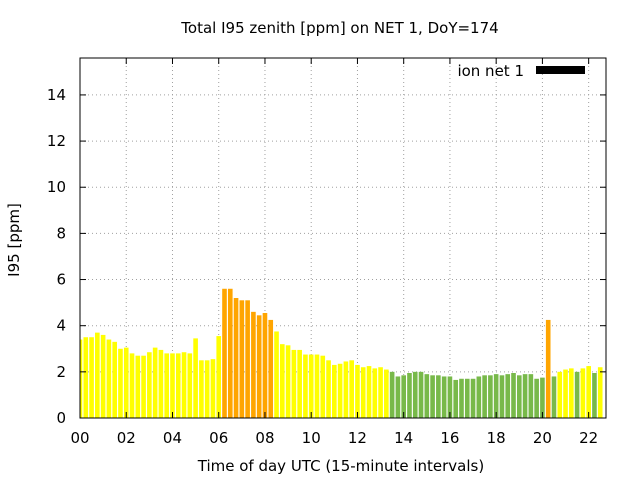 Image resolution: width=640 pixels, height=480 pixels. I want to click on x-tick-label: 18, so click(496, 438).